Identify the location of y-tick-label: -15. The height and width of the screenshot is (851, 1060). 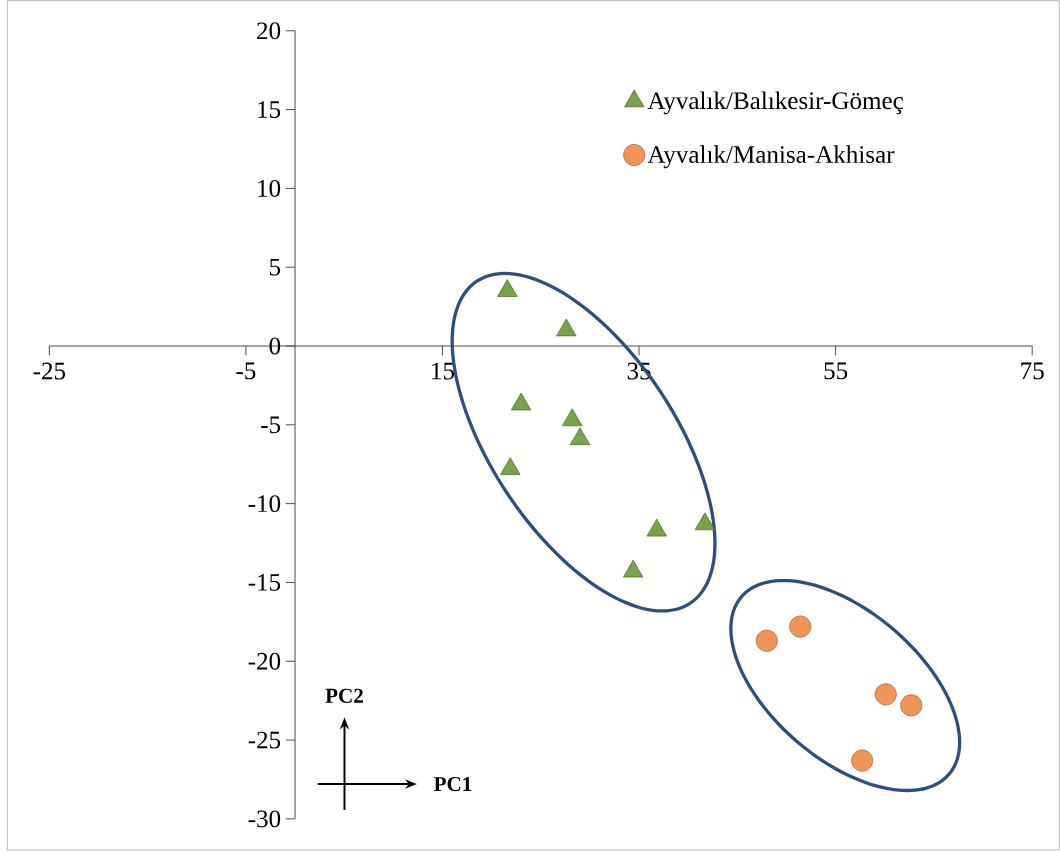
(264, 583).